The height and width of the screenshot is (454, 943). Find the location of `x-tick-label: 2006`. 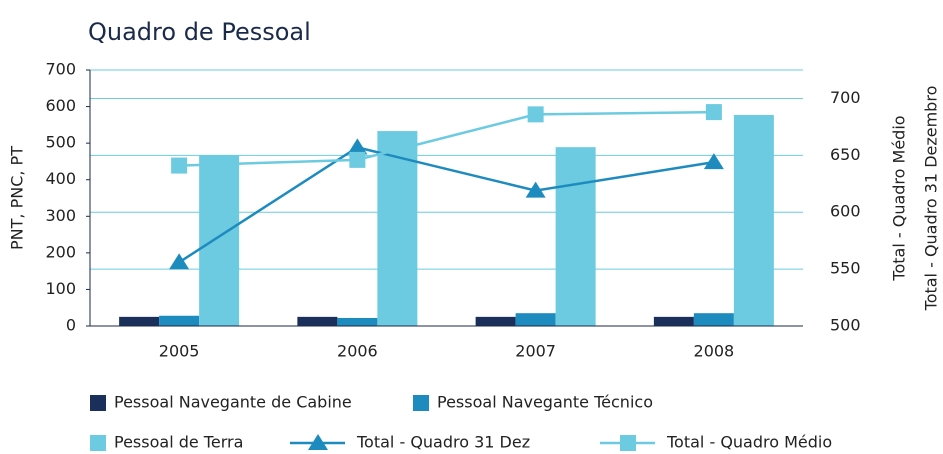

x-tick-label: 2006 is located at coordinates (357, 351).